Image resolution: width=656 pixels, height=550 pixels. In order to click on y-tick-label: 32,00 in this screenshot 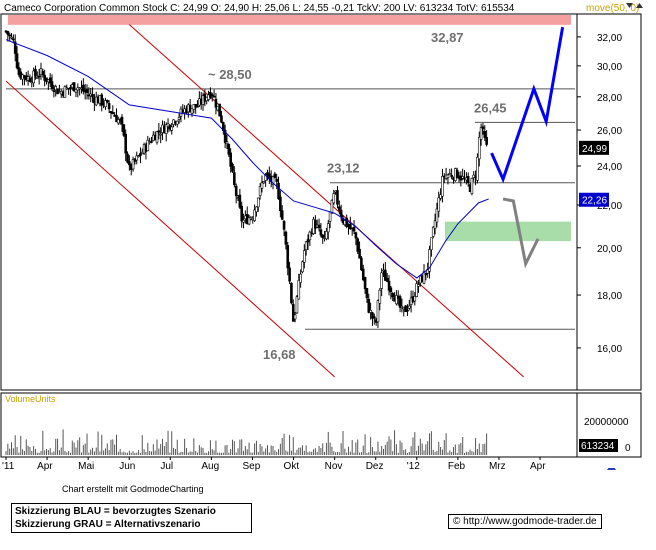, I will do `click(609, 38)`.